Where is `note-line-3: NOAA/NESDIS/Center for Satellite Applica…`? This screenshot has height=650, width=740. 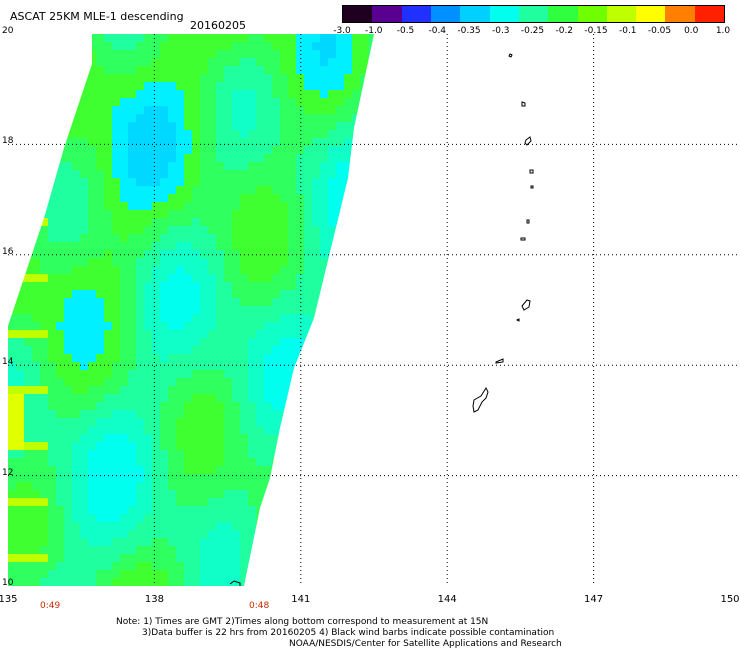 note-line-3: NOAA/NESDIS/Center for Satellite Applica… is located at coordinates (425, 644).